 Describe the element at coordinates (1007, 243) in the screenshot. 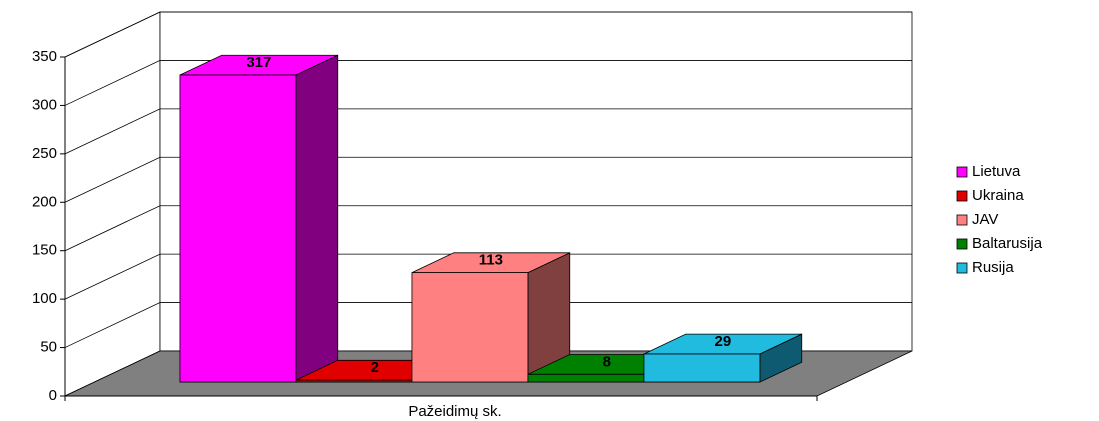

I see `legend-label: Baltarusija` at that location.